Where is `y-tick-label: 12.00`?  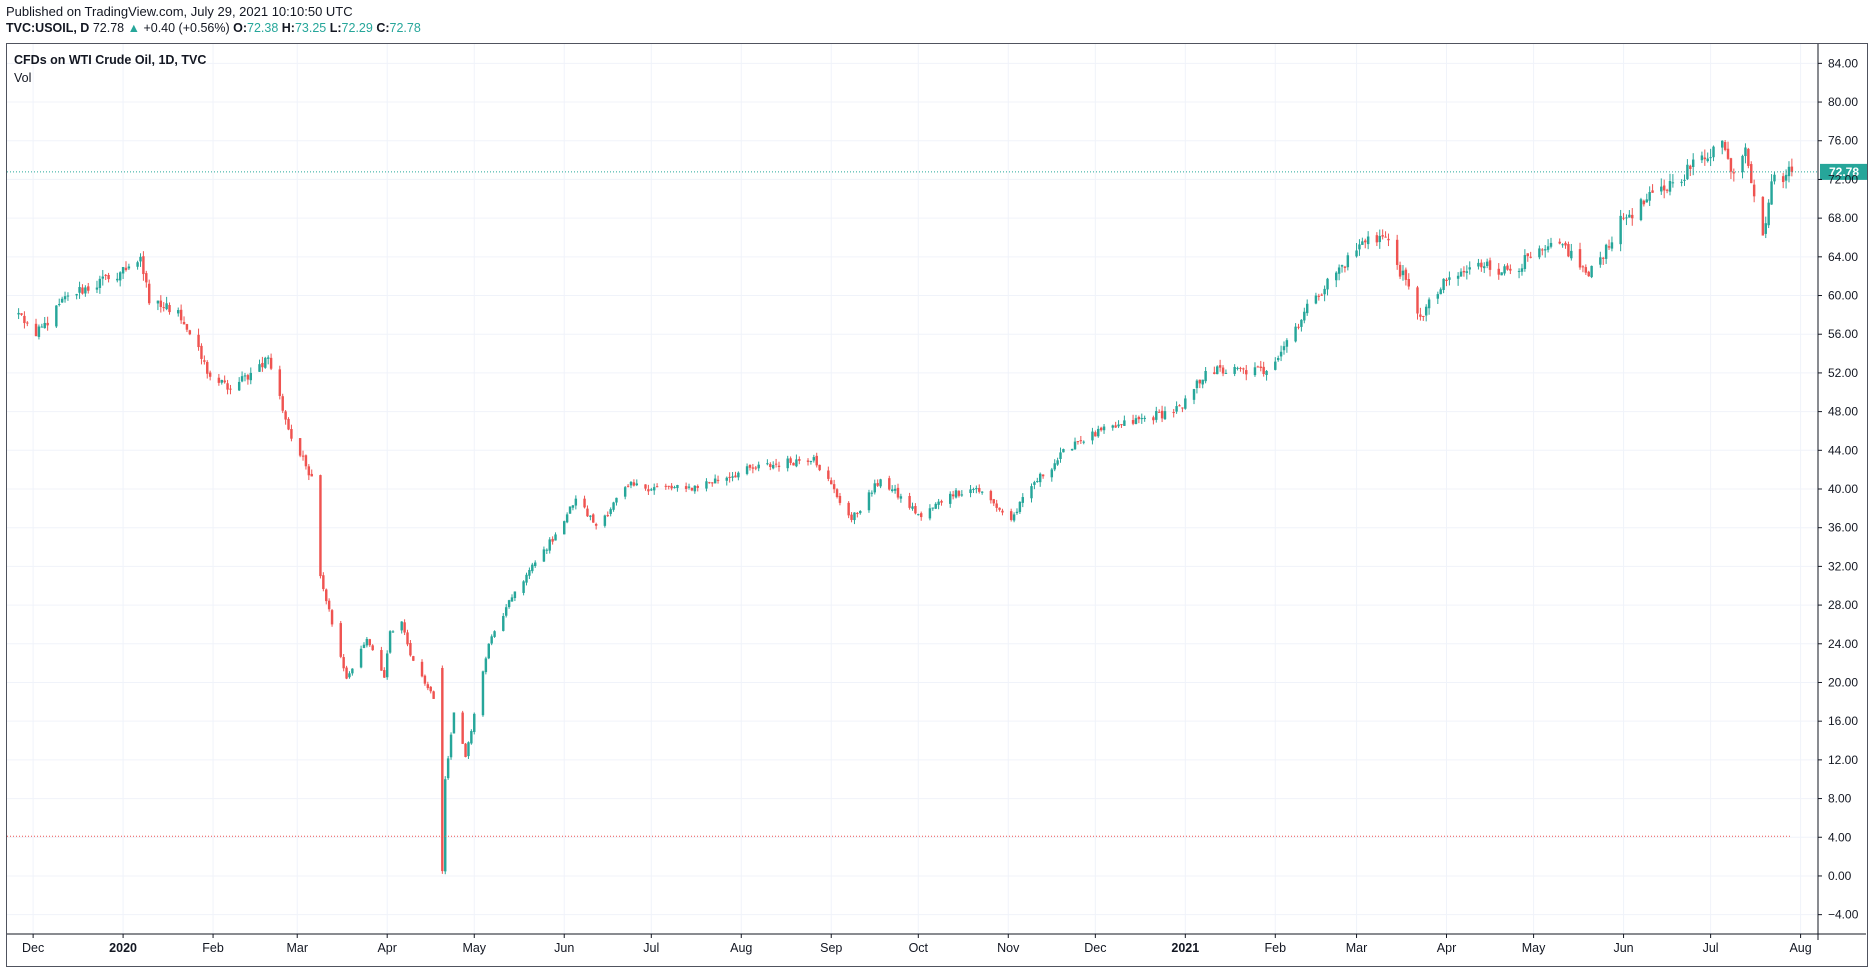
y-tick-label: 12.00 is located at coordinates (1843, 760).